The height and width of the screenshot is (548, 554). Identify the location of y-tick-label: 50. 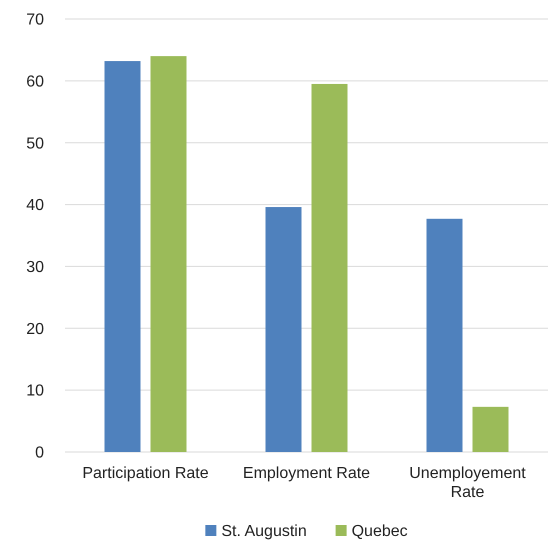
(35, 143).